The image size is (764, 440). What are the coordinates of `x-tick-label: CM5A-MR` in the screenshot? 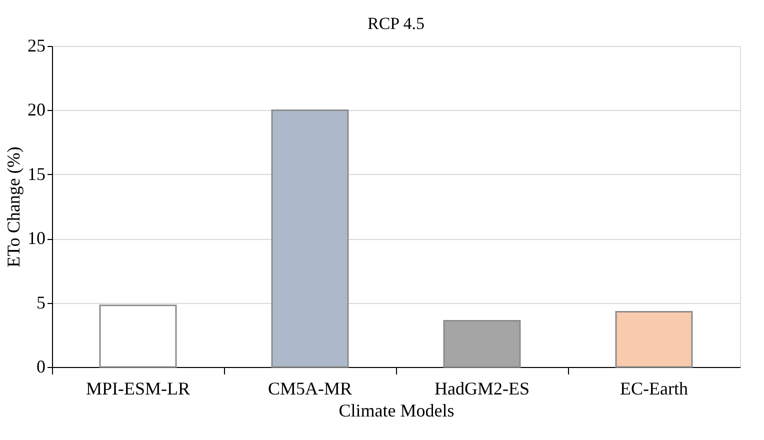 It's located at (310, 388).